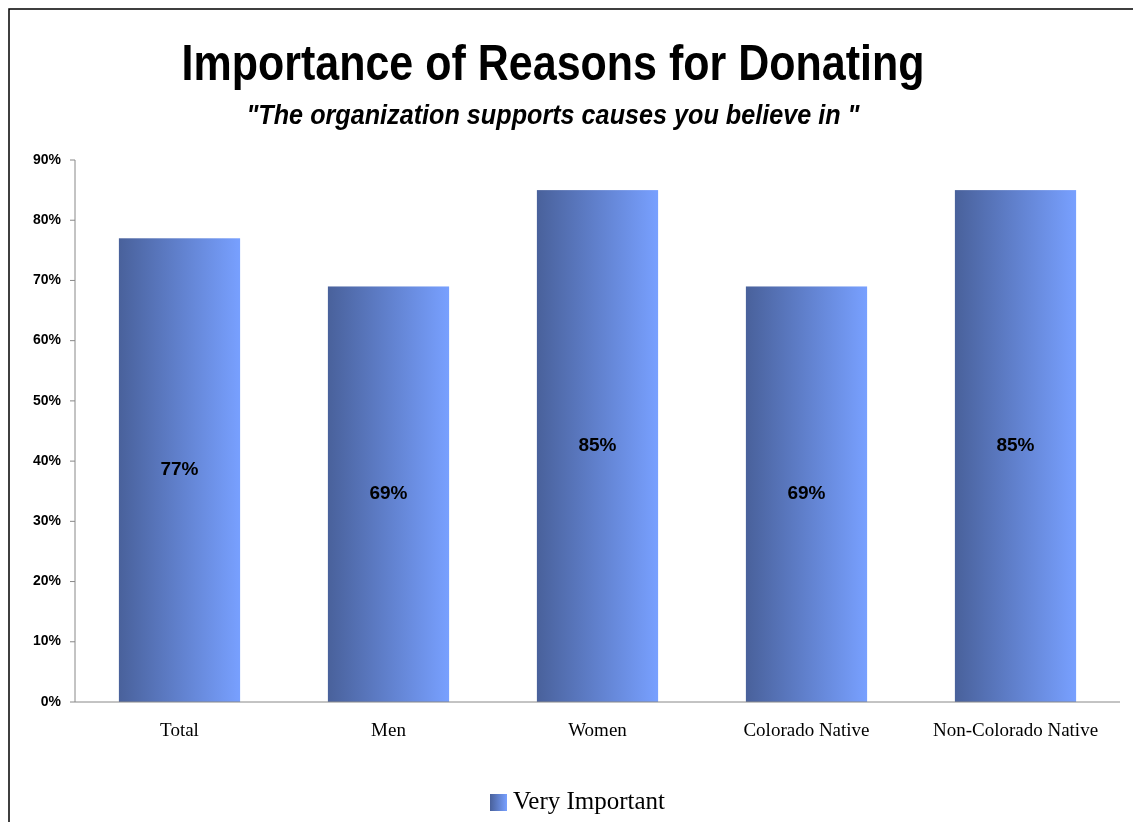  I want to click on y-tick-label: 40%, so click(47, 459).